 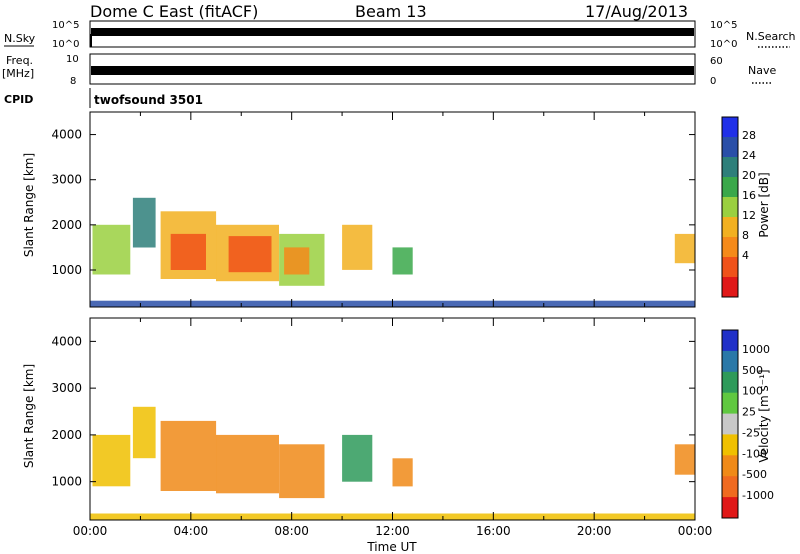 I want to click on time-axis-label: Time UT, so click(x=391, y=547).